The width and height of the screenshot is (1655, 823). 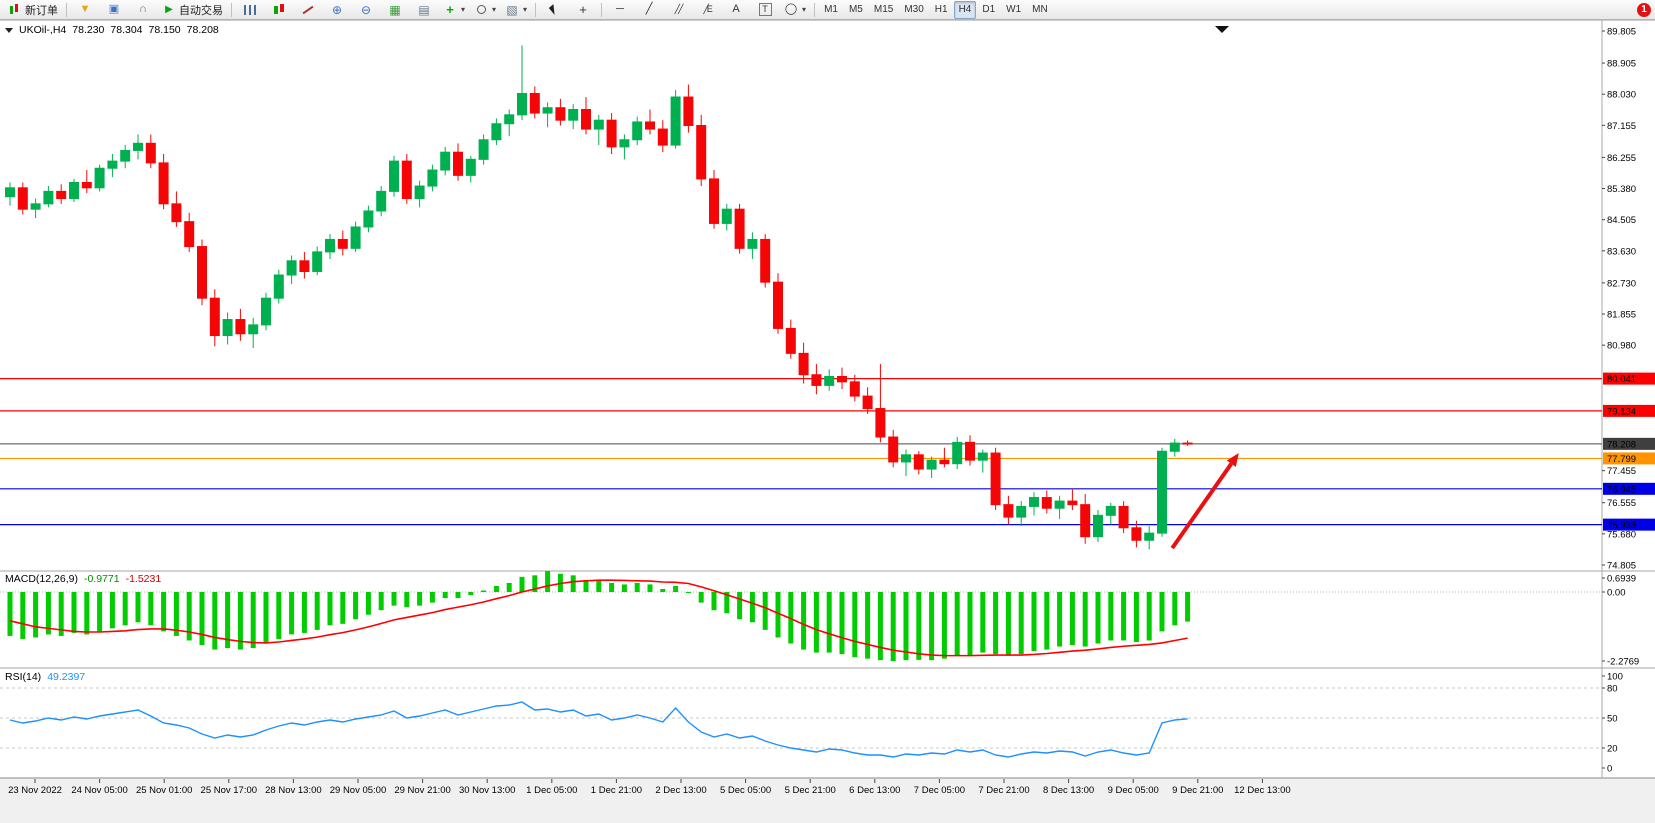 I want to click on svg-text: 20, so click(x=1612, y=749).